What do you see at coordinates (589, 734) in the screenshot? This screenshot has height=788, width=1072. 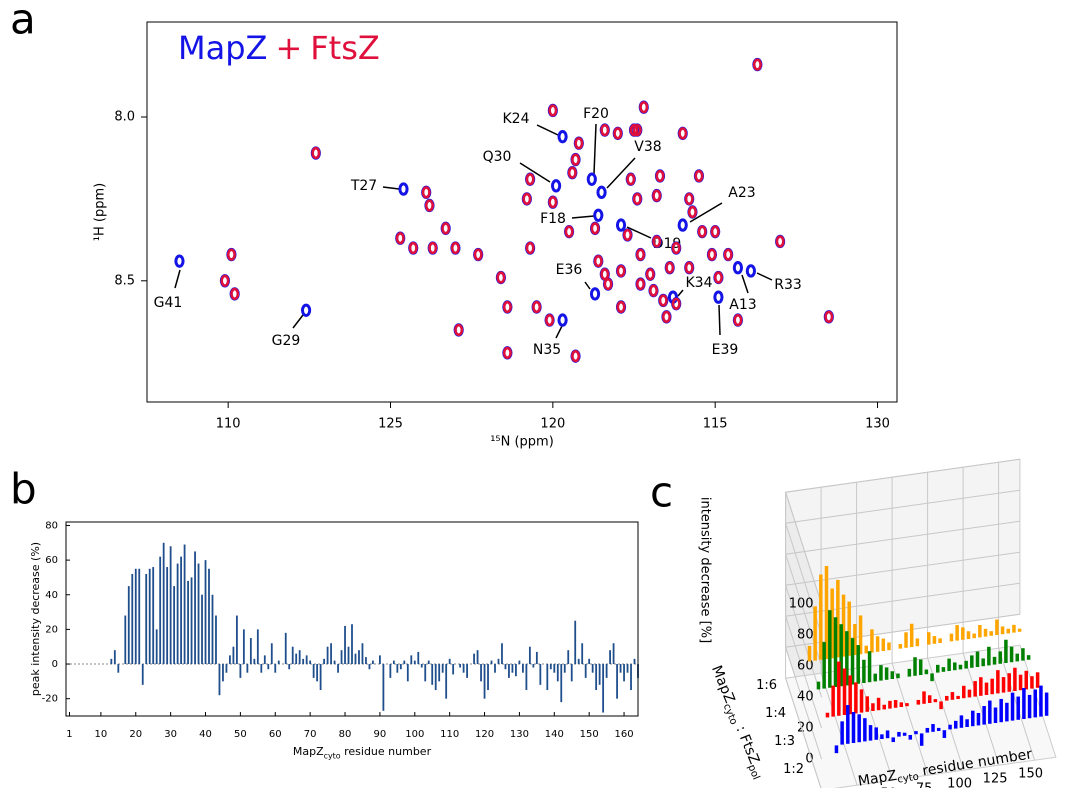 I see `x-tick-label: 150` at bounding box center [589, 734].